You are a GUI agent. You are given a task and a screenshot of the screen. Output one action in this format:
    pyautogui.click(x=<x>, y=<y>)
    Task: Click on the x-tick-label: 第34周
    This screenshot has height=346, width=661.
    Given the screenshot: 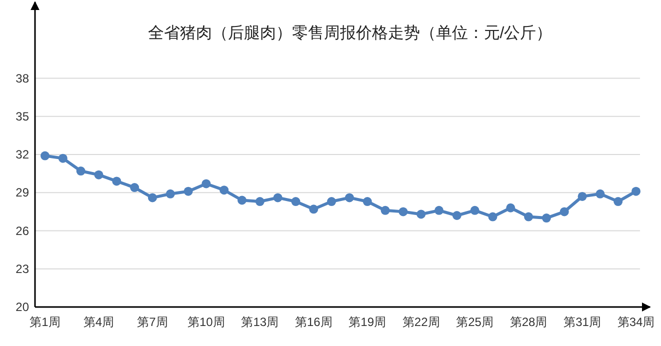 What is the action you would take?
    pyautogui.click(x=636, y=322)
    